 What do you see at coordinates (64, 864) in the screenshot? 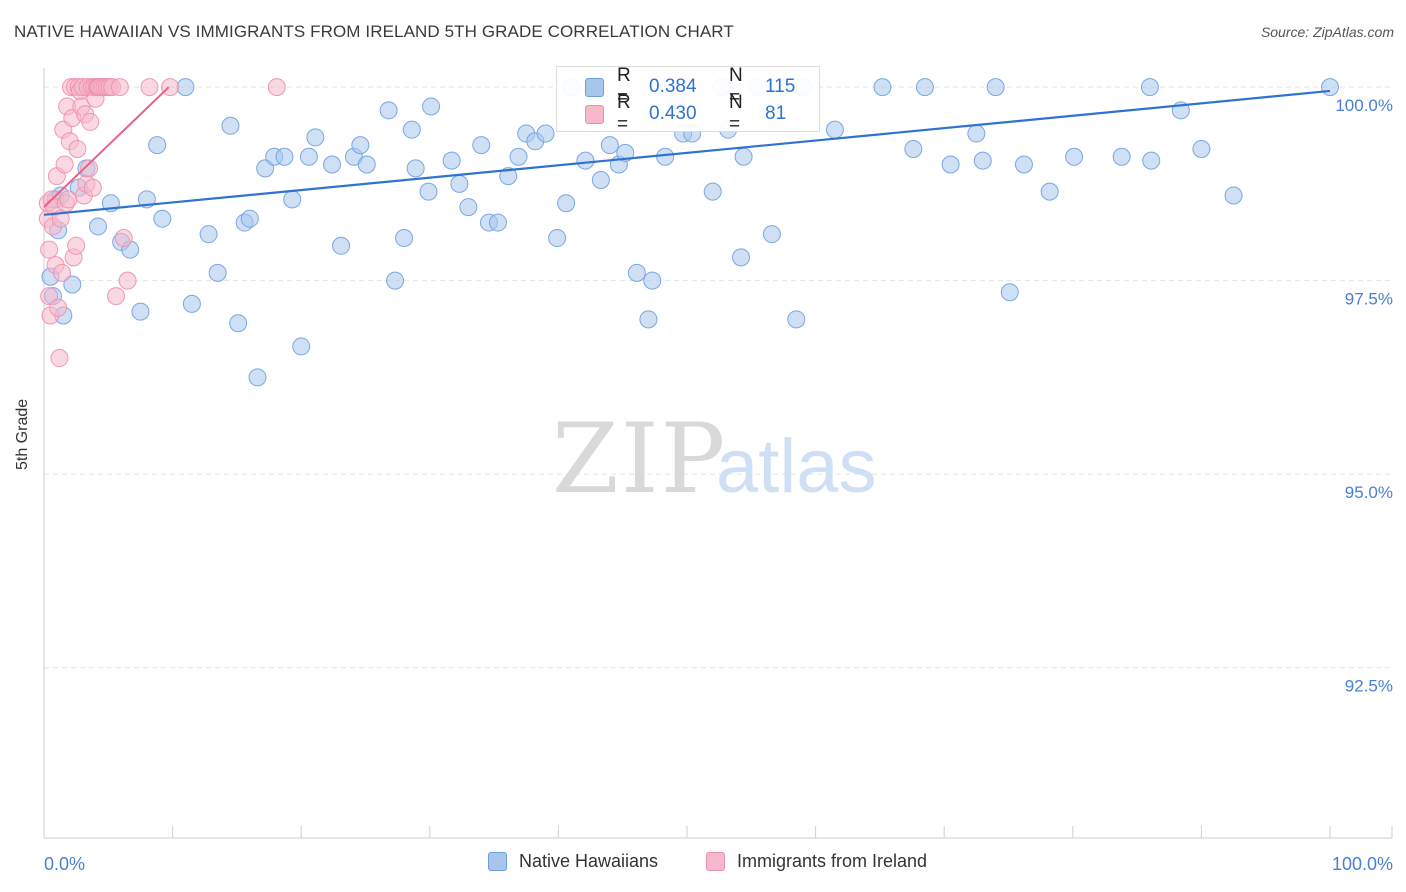
I see `x-tick-label: 0.0%` at bounding box center [64, 864].